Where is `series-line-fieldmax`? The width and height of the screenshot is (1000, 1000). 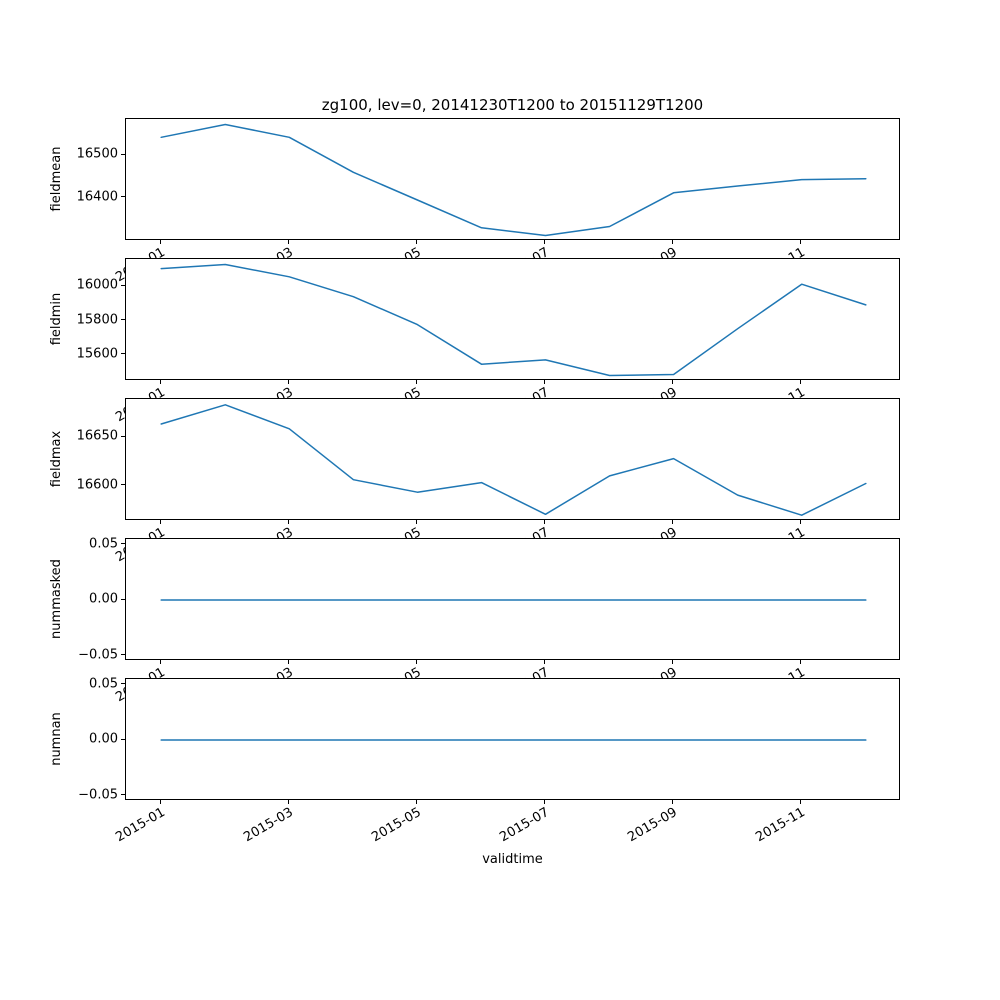
series-line-fieldmax is located at coordinates (513, 460).